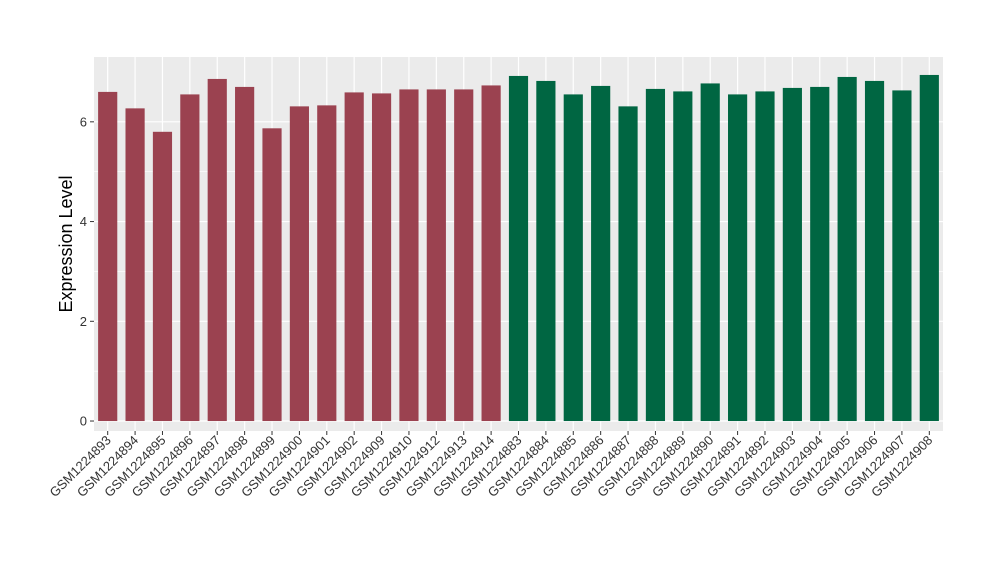 This screenshot has width=1000, height=580. What do you see at coordinates (83, 421) in the screenshot?
I see `y-tick-label: 0` at bounding box center [83, 421].